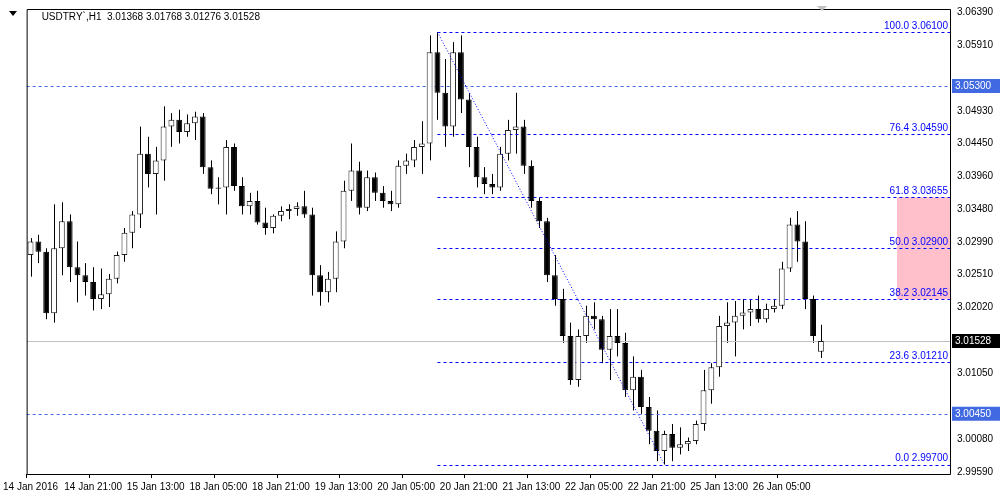  I want to click on y-tick-label: 3.00080, so click(975, 438).